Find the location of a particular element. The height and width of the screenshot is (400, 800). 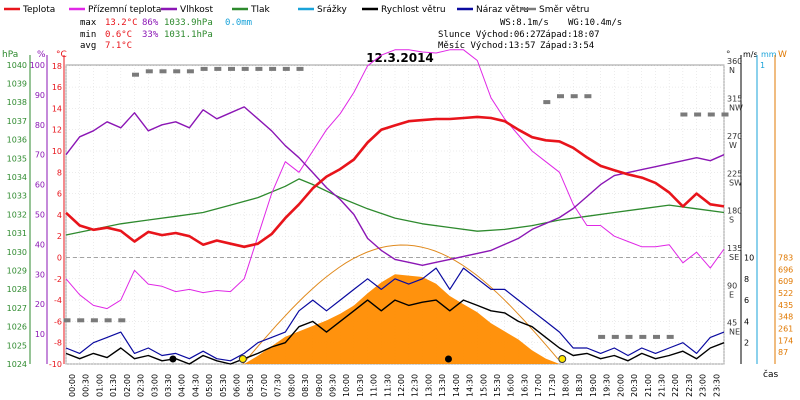

legend-label-2: Vlhkost is located at coordinates (196, 10).